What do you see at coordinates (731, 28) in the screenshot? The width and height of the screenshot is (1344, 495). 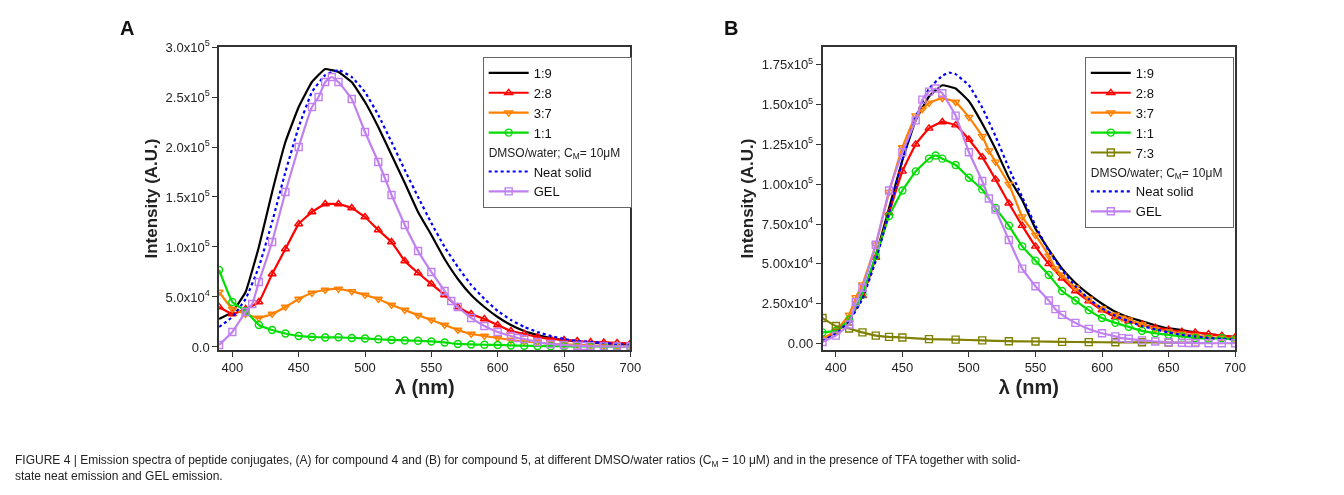 I see `text: B` at bounding box center [731, 28].